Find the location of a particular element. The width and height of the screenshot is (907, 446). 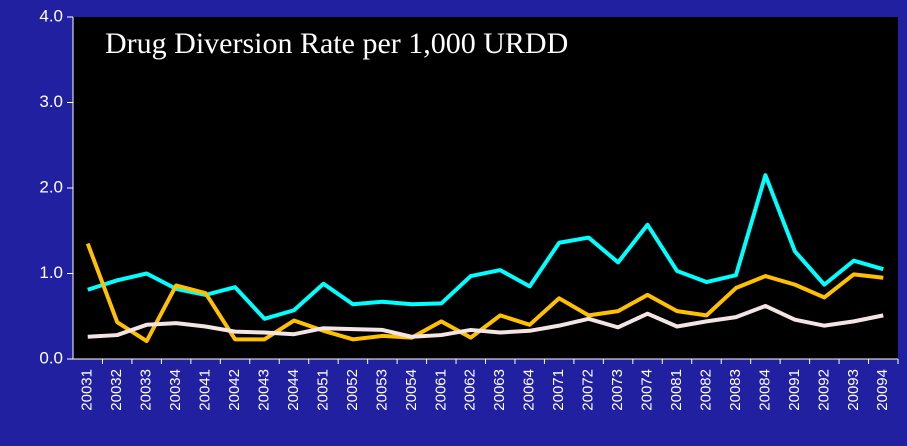

x-tick-label: 20074 is located at coordinates (647, 390).